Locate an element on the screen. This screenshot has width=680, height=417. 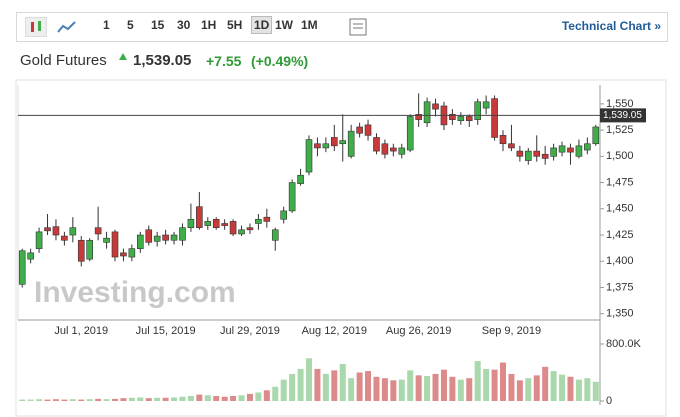
y-tick-label: 1,375 is located at coordinates (620, 287).